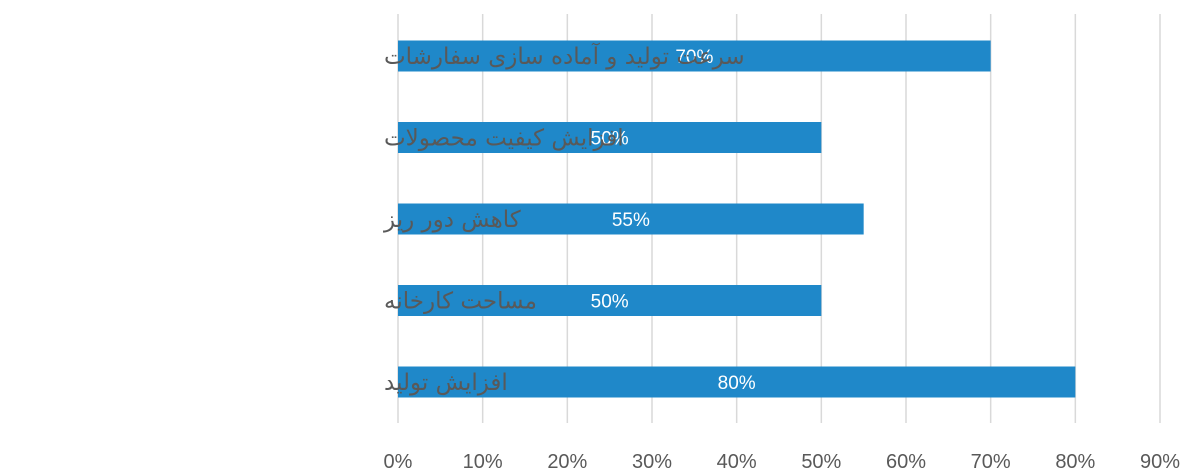 The height and width of the screenshot is (472, 1199). I want to click on x-tick-label: 20%, so click(567, 461).